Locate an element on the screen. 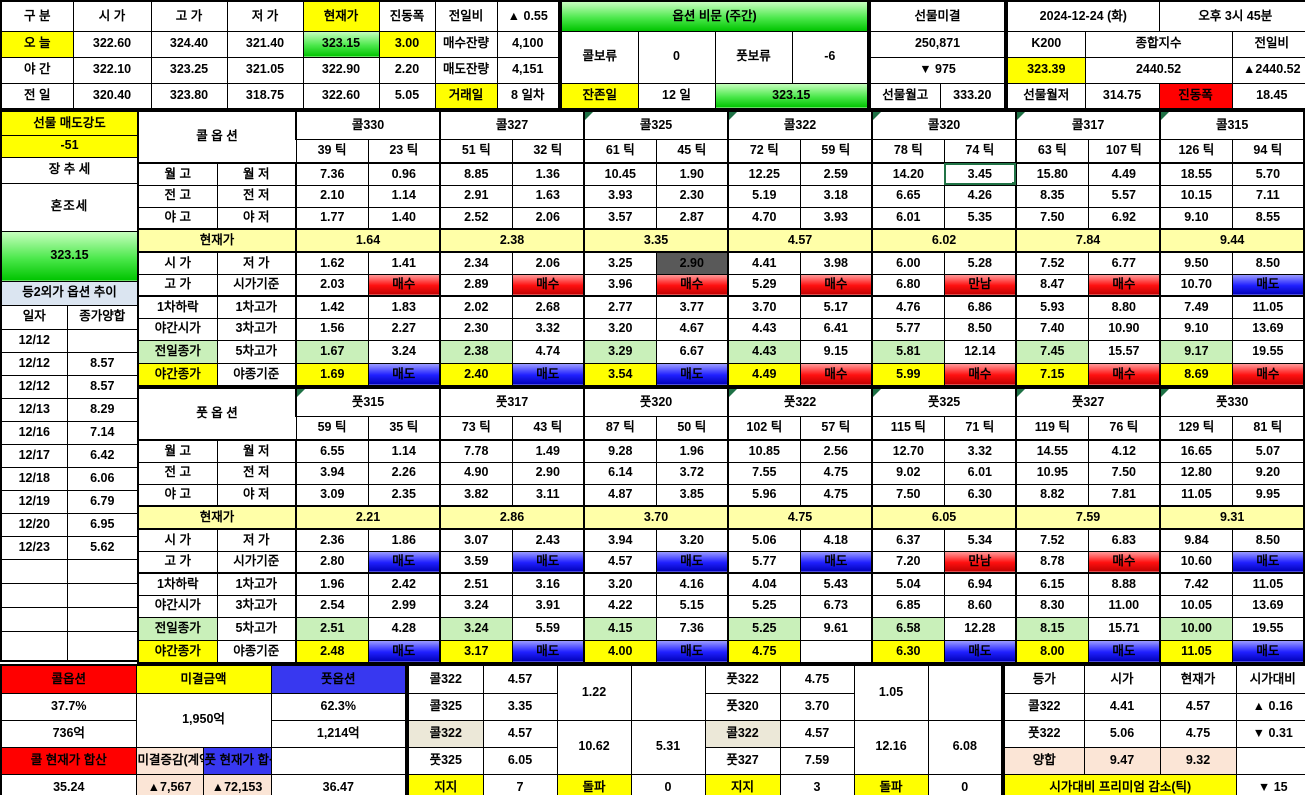 The image size is (1305, 795). cell: 4.04 is located at coordinates (764, 584).